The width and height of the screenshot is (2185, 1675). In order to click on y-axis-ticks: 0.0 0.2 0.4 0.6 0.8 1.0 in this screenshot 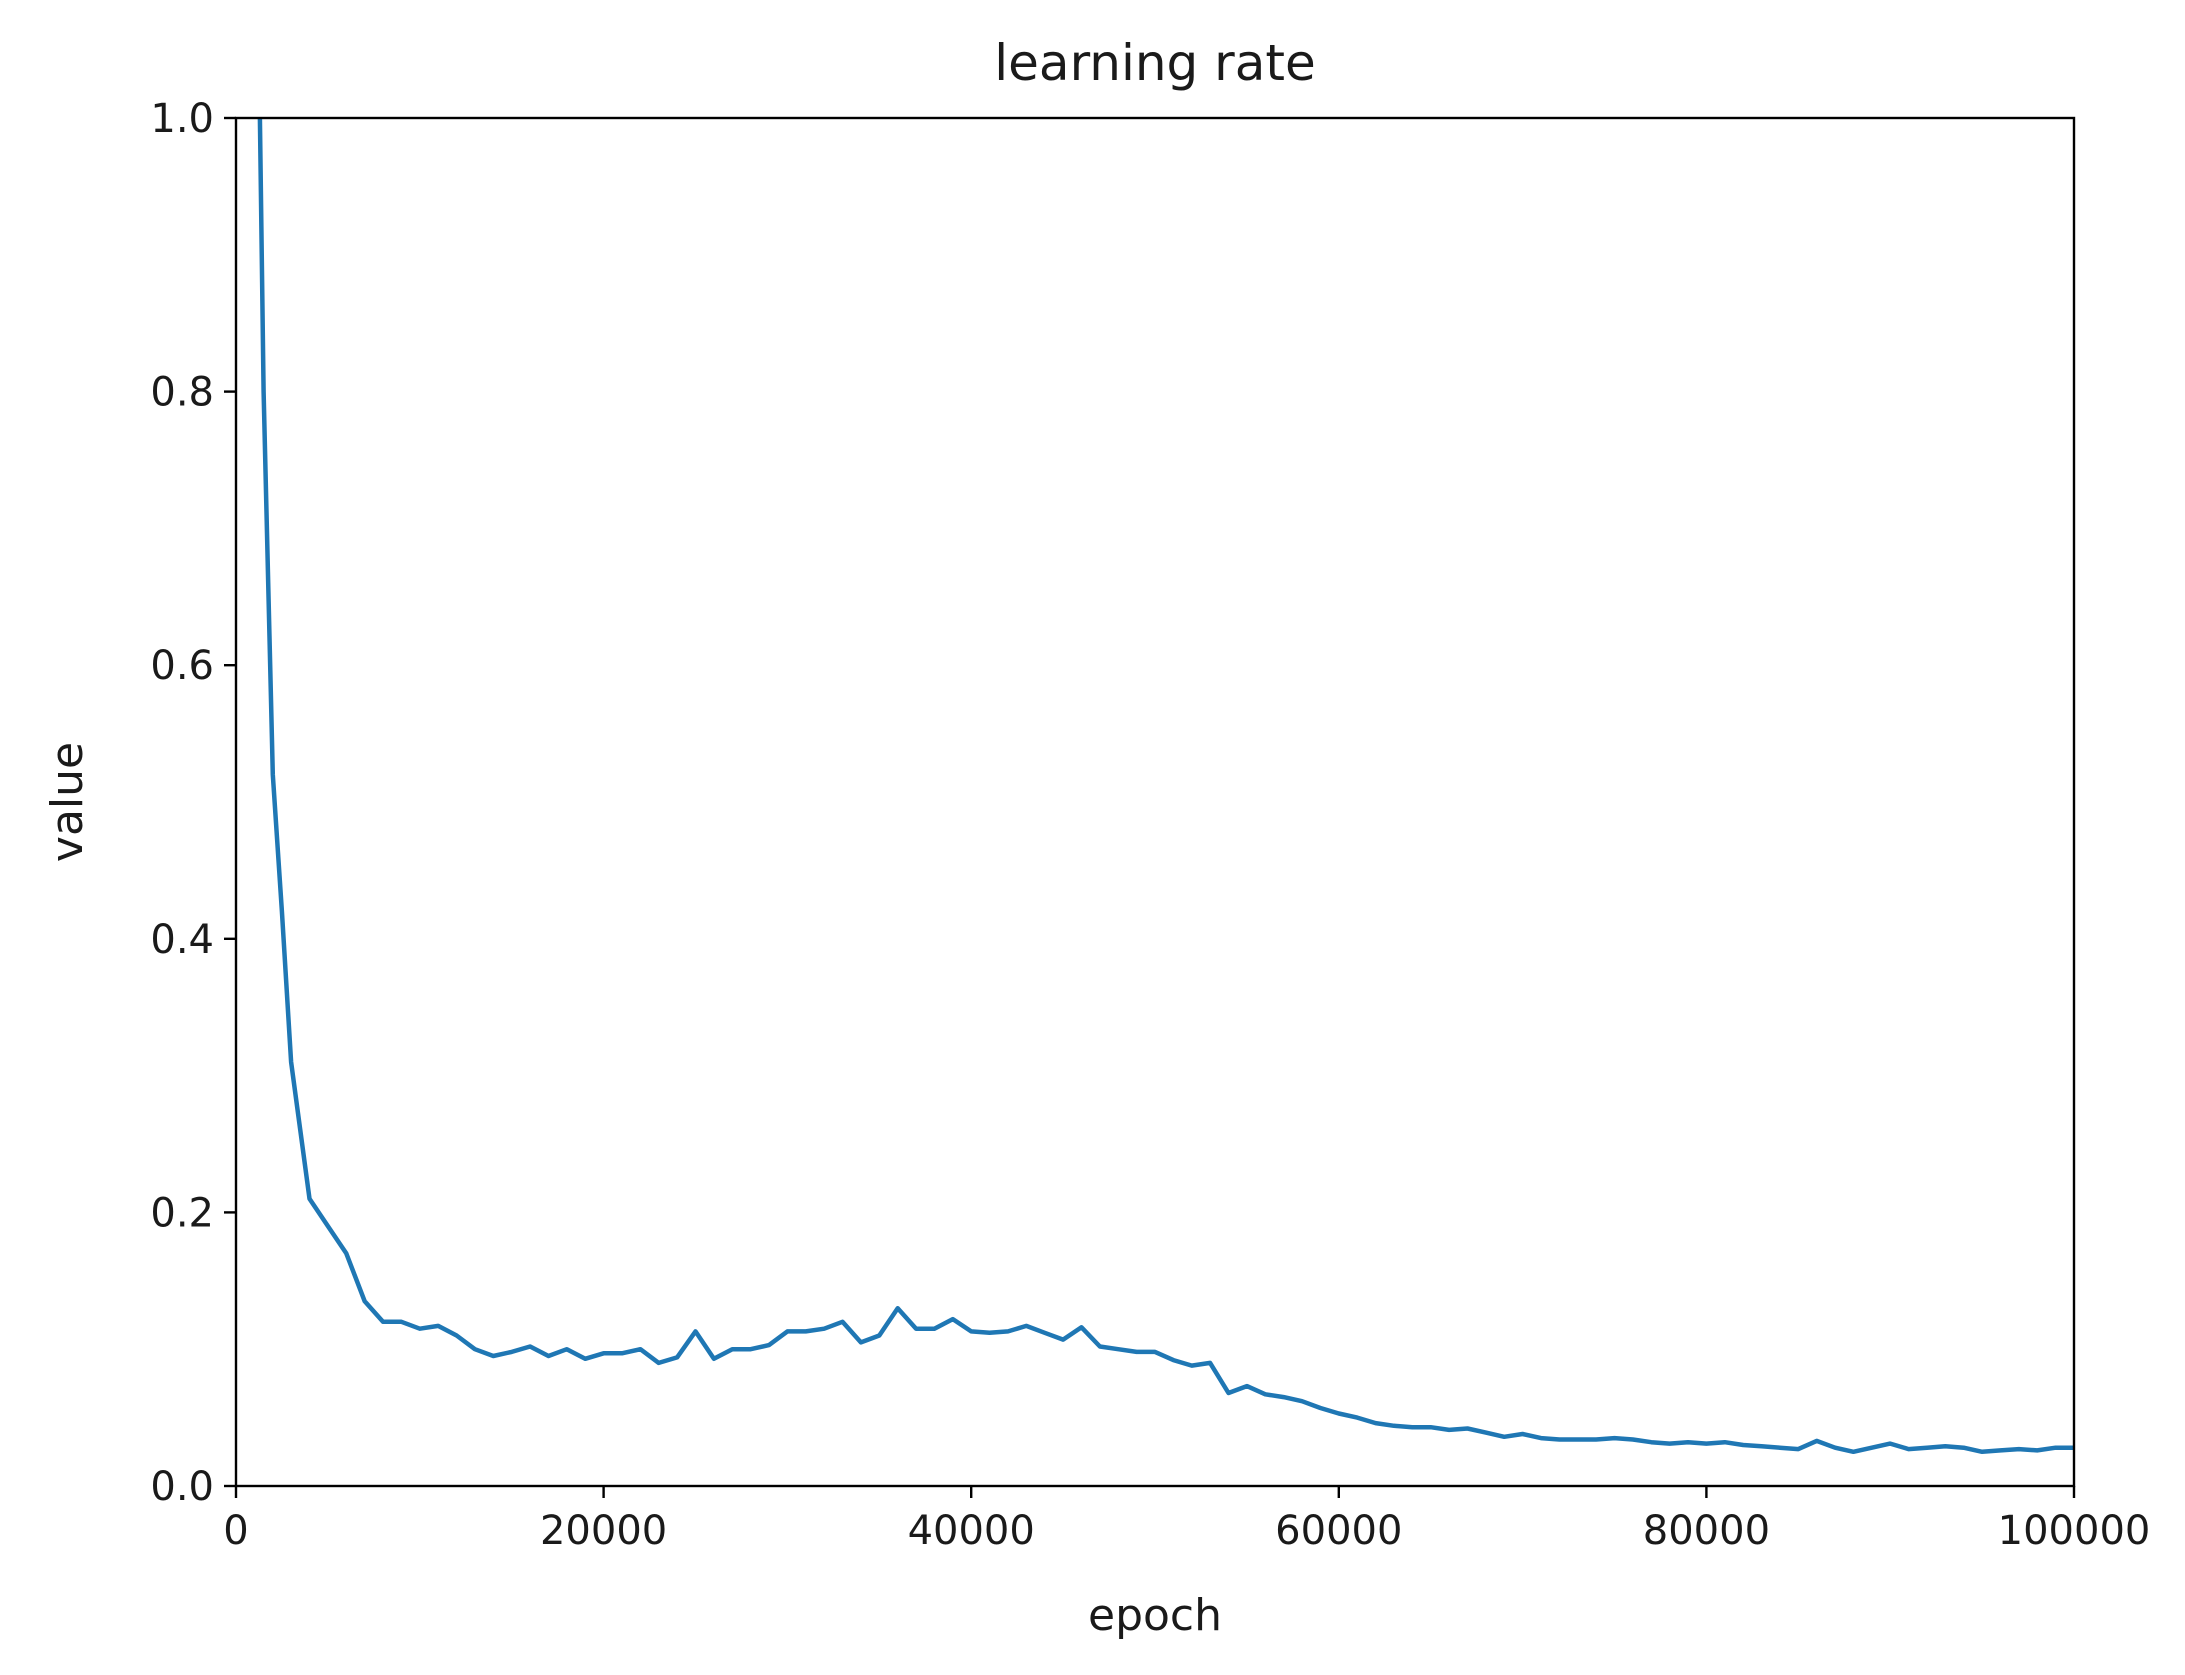, I will do `click(193, 803)`.